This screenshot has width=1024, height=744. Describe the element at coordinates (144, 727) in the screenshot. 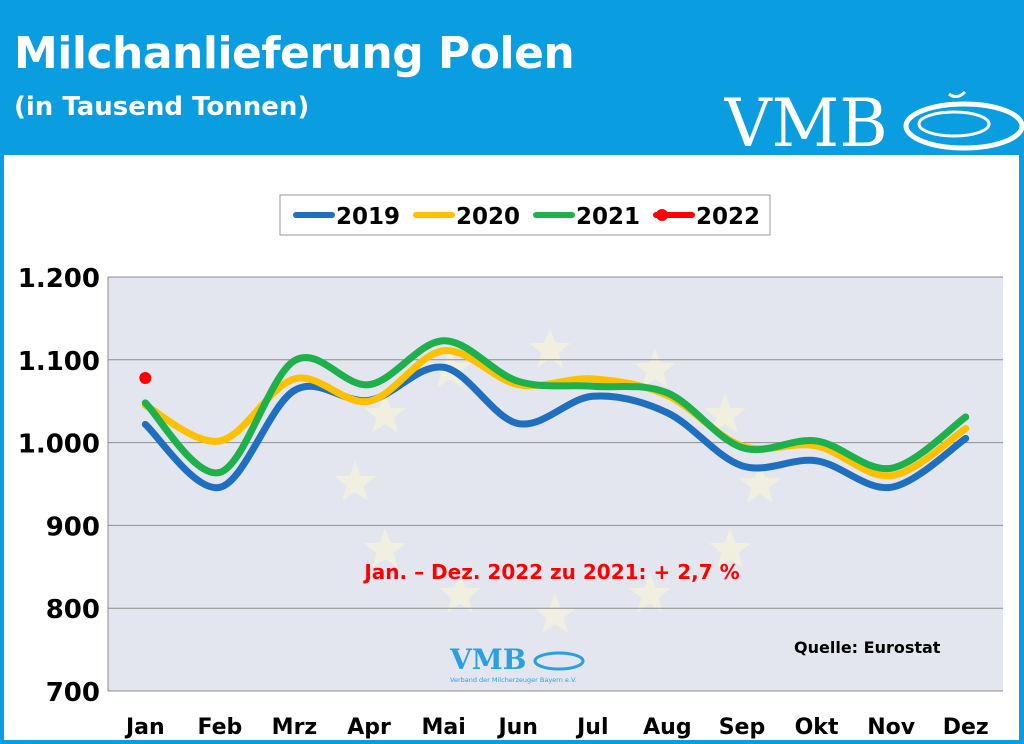

I see `x-tick-label: Jan` at that location.